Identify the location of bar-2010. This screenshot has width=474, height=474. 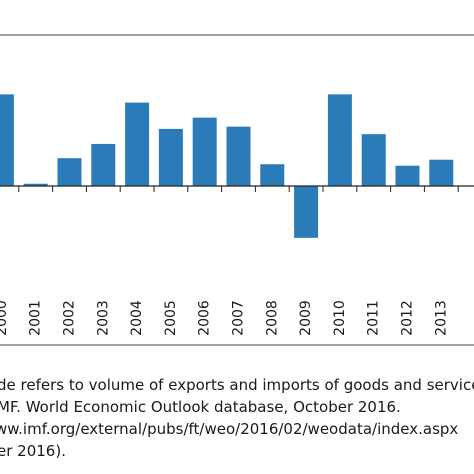
(339, 140).